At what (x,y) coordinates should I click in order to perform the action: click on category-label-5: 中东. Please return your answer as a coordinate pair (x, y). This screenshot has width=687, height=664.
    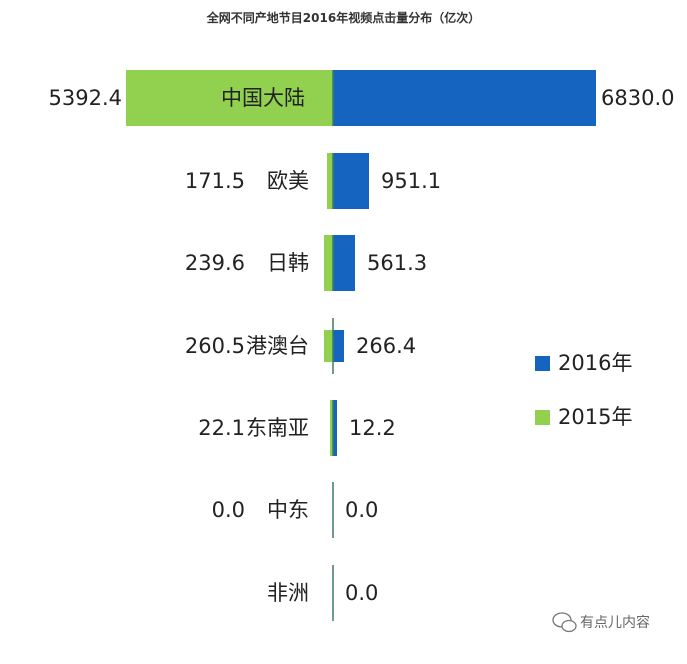
    Looking at the image, I should click on (288, 510).